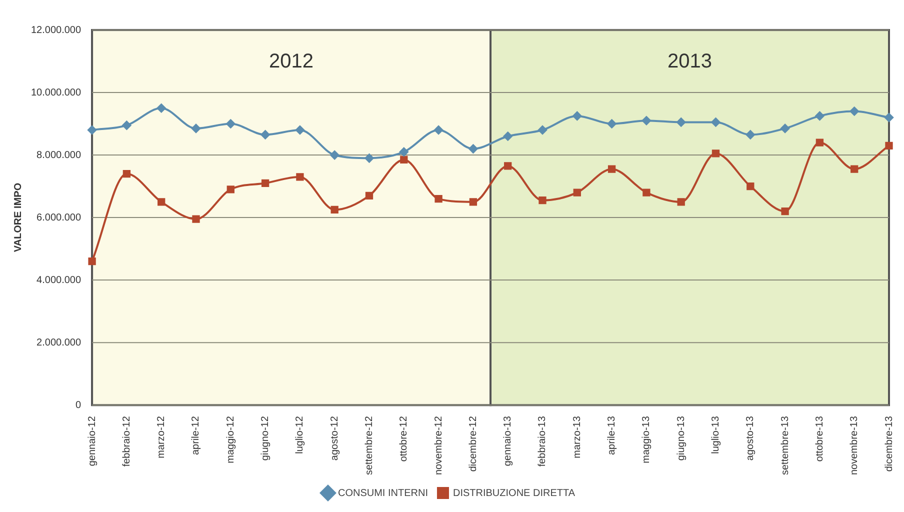 The width and height of the screenshot is (904, 512). Describe the element at coordinates (334, 438) in the screenshot. I see `x-tick-label: agosto-12` at that location.